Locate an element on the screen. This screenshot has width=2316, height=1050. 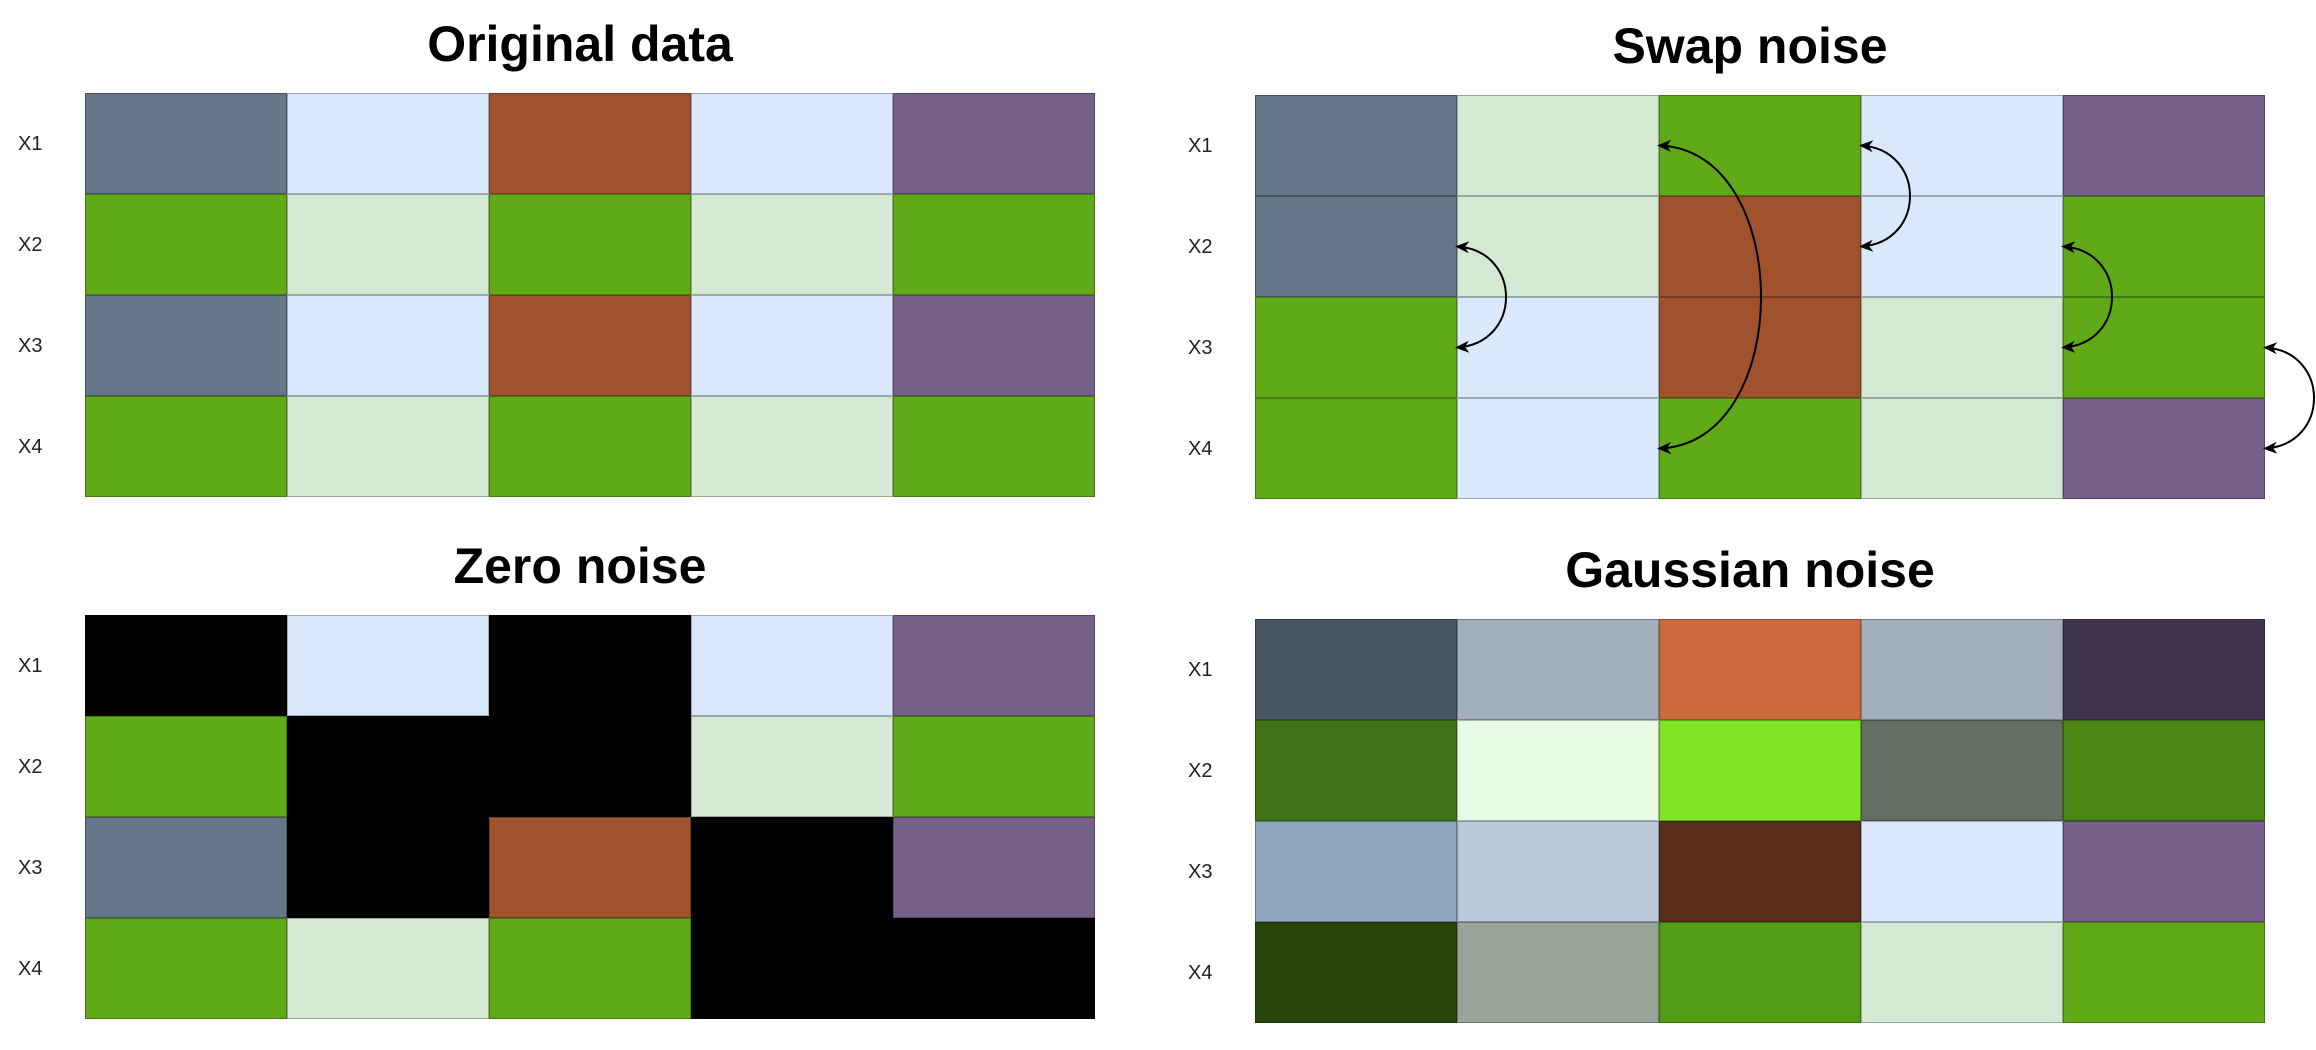
zero-title: Zero noise is located at coordinates (580, 566).